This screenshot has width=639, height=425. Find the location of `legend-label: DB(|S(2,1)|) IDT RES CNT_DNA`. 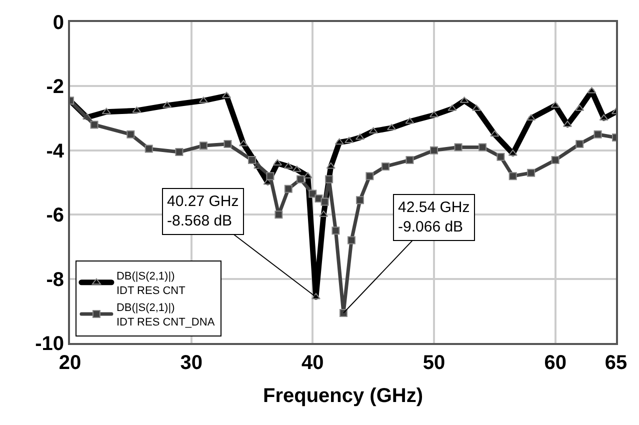

legend-label: DB(|S(2,1)|) IDT RES CNT_DNA is located at coordinates (166, 315).